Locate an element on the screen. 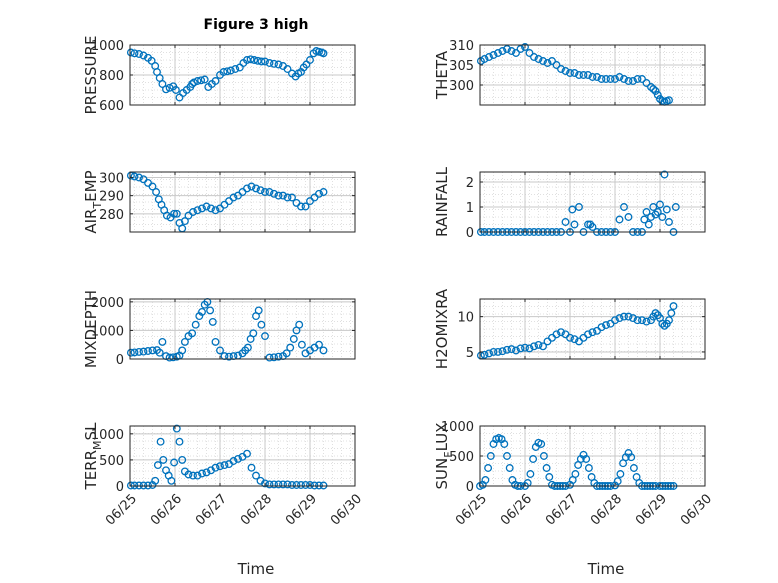 This screenshot has width=778, height=583. x-axis-label-left: Time is located at coordinates (256, 569).